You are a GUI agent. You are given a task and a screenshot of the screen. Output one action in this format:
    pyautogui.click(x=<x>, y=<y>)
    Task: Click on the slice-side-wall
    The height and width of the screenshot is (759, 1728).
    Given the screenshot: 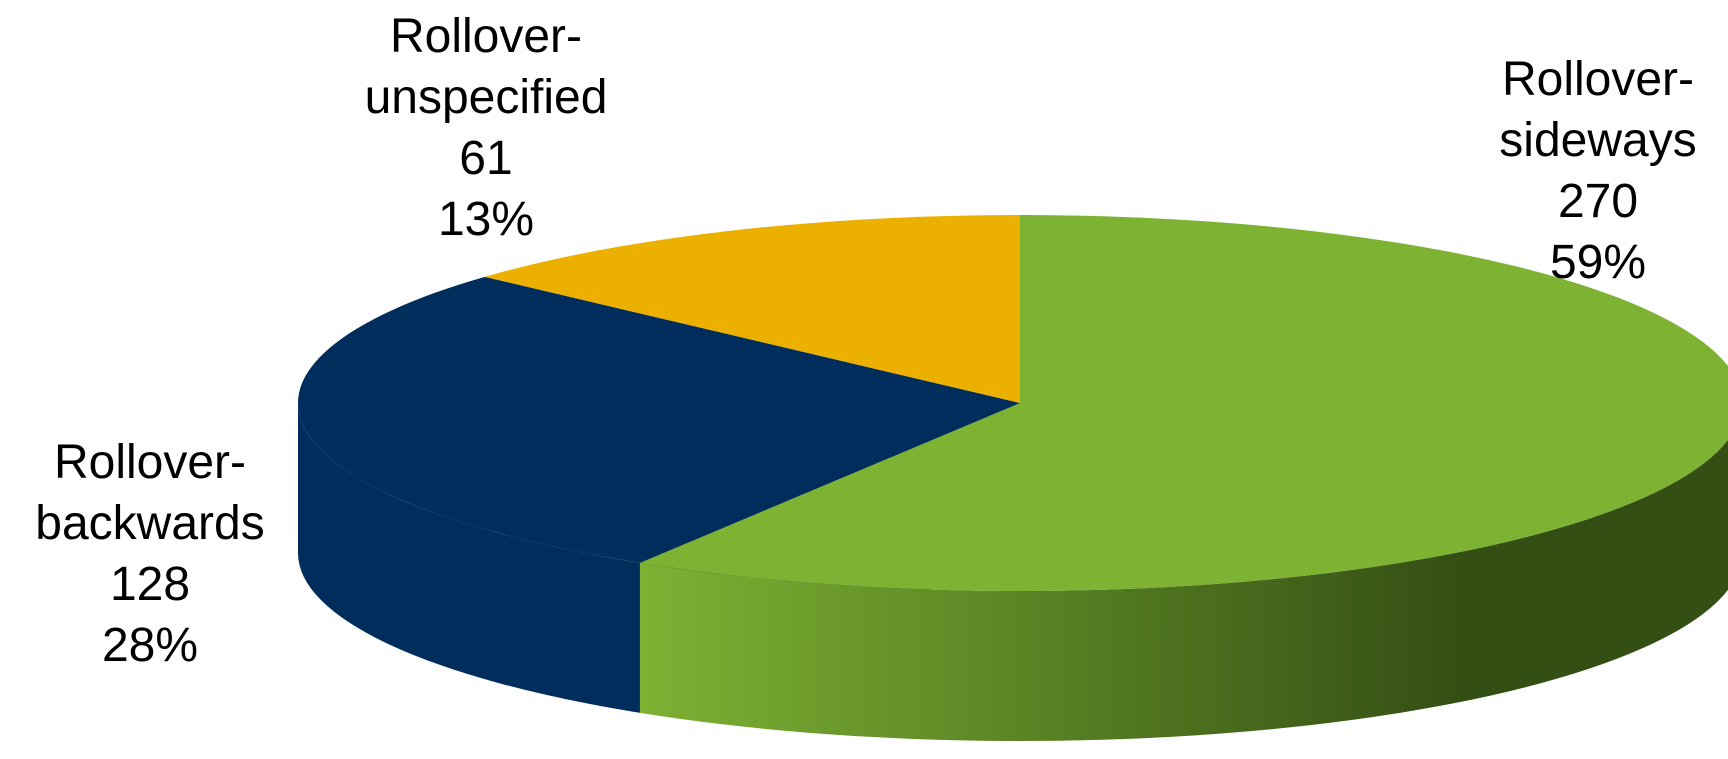 What is the action you would take?
    pyautogui.click(x=469, y=558)
    